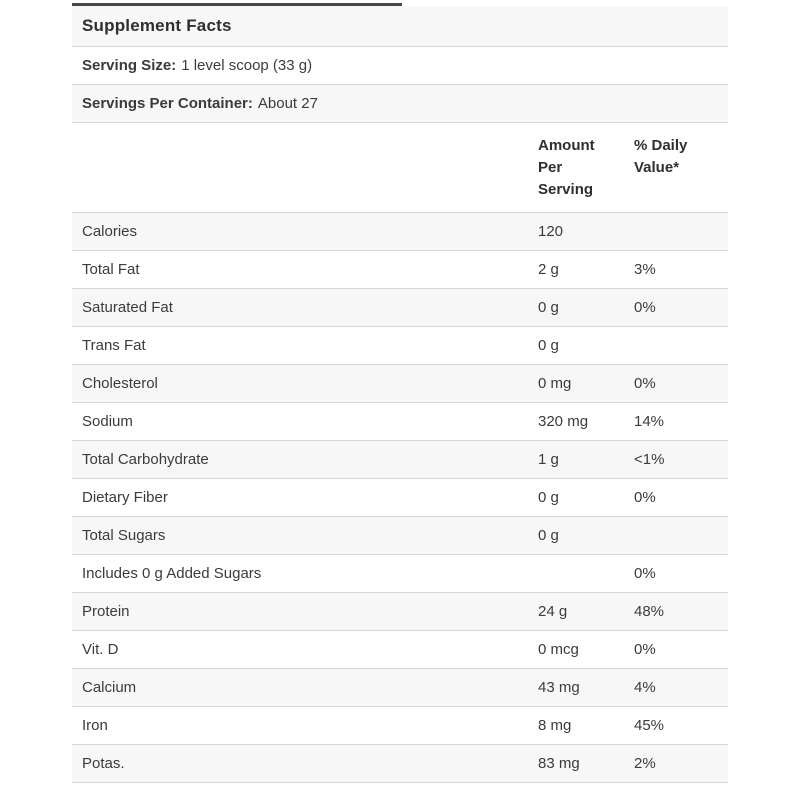 This screenshot has height=800, width=800. Describe the element at coordinates (559, 687) in the screenshot. I see `nutrient-amount: 43 mg` at that location.